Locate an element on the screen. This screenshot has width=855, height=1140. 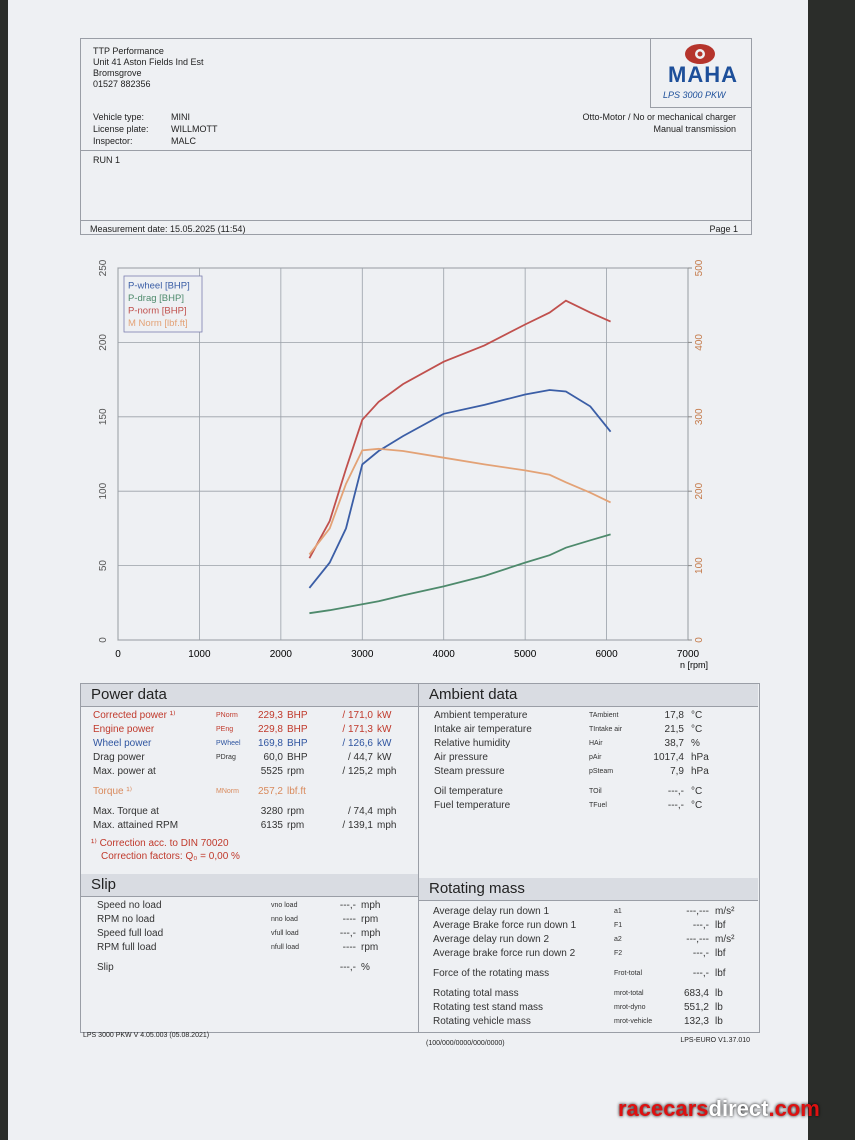
note: ¹⁾ Correction acc. to DIN 70020 is located at coordinates (160, 843).